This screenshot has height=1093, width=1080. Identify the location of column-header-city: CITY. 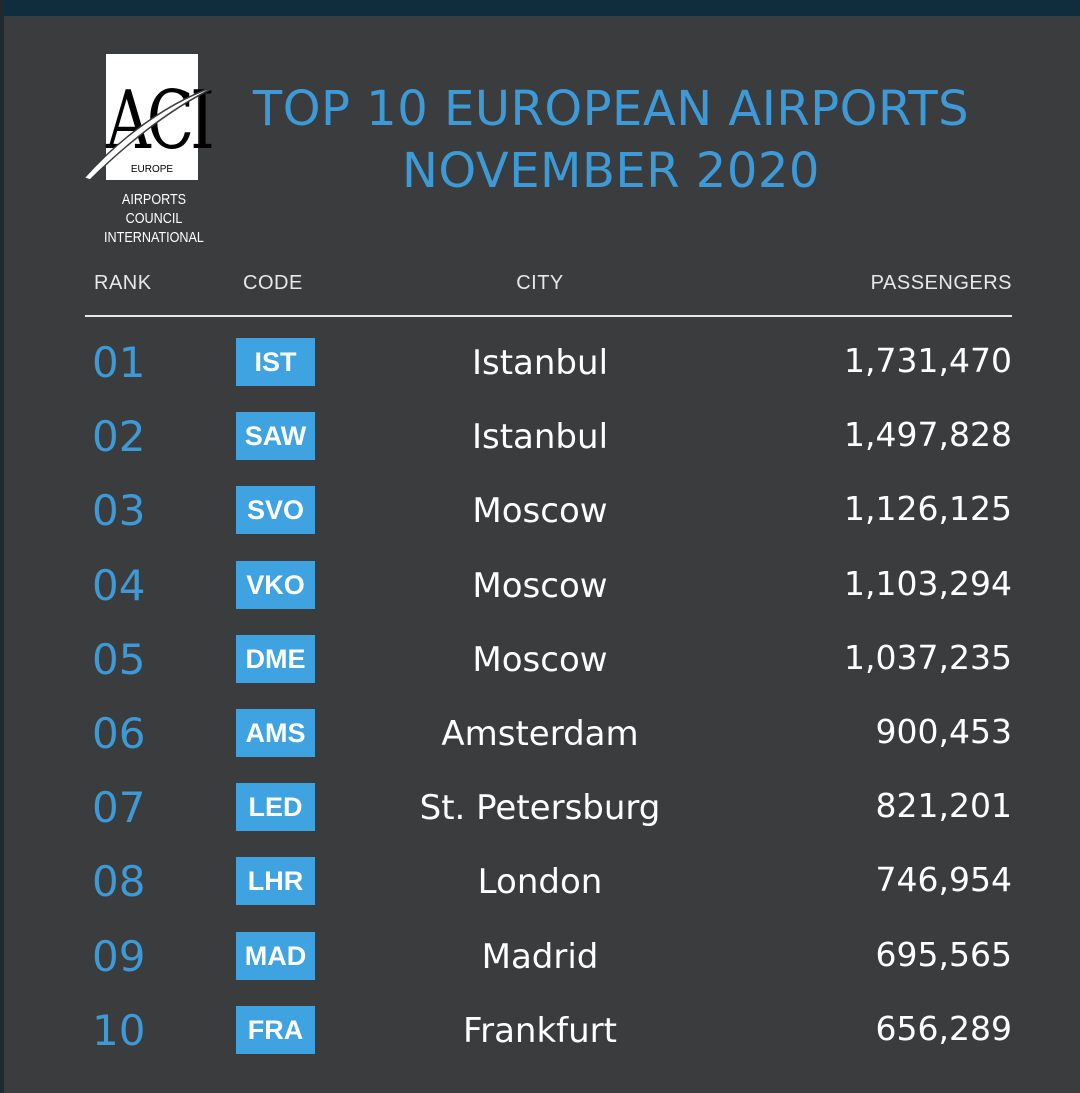
(540, 283).